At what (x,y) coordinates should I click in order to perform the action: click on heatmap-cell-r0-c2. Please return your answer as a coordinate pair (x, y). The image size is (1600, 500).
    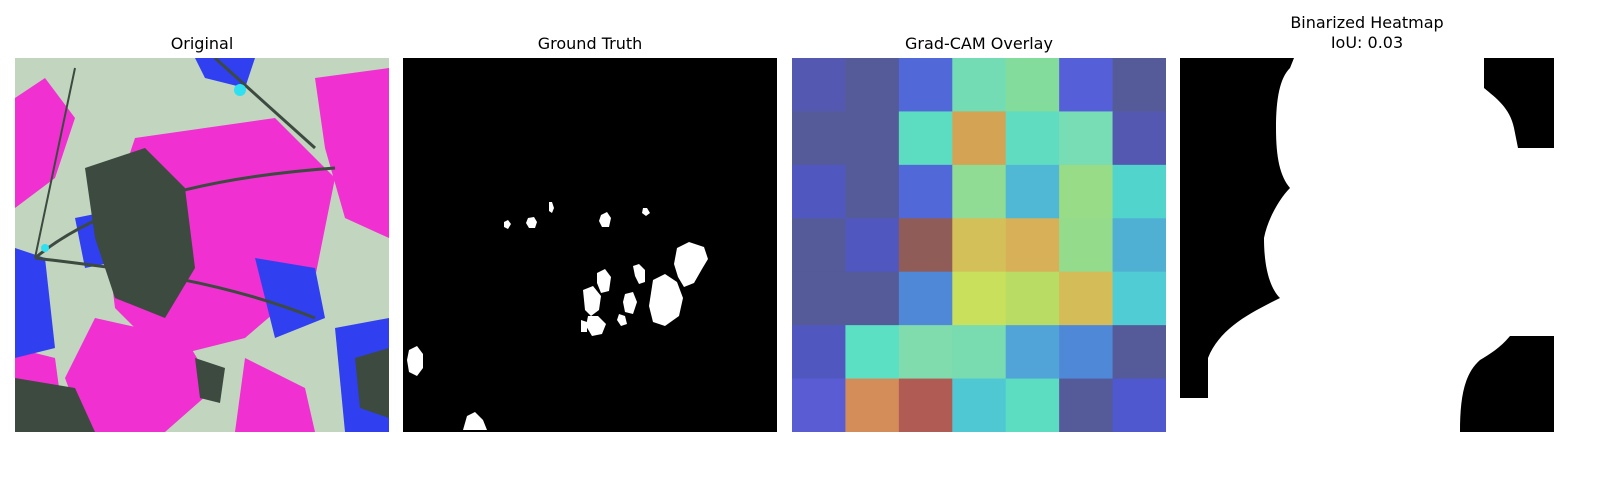
    Looking at the image, I should click on (925, 85).